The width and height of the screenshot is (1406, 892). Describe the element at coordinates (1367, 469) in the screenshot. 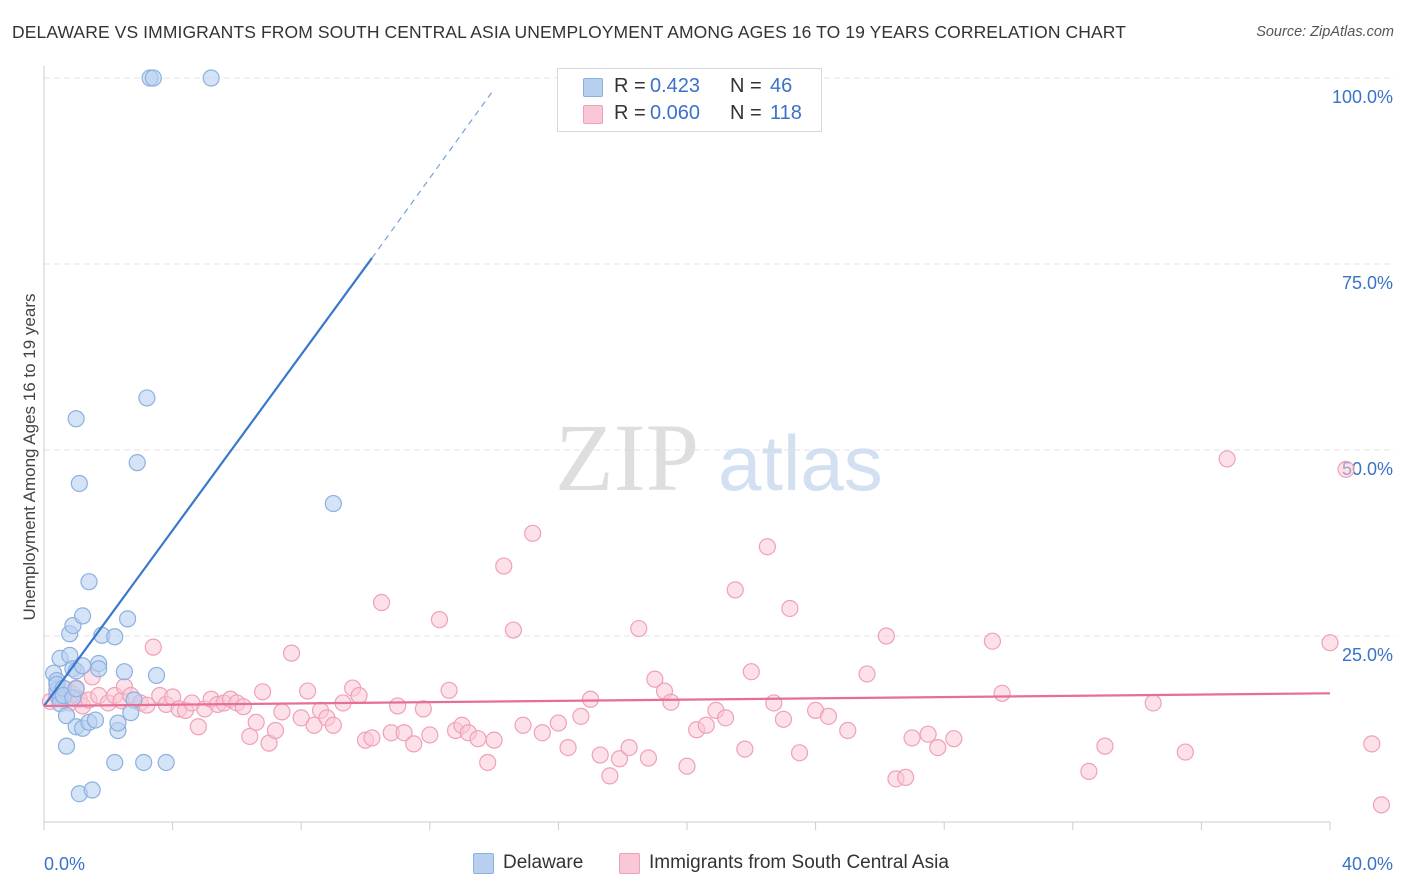

I see `y-tick-label: 50.0%` at that location.